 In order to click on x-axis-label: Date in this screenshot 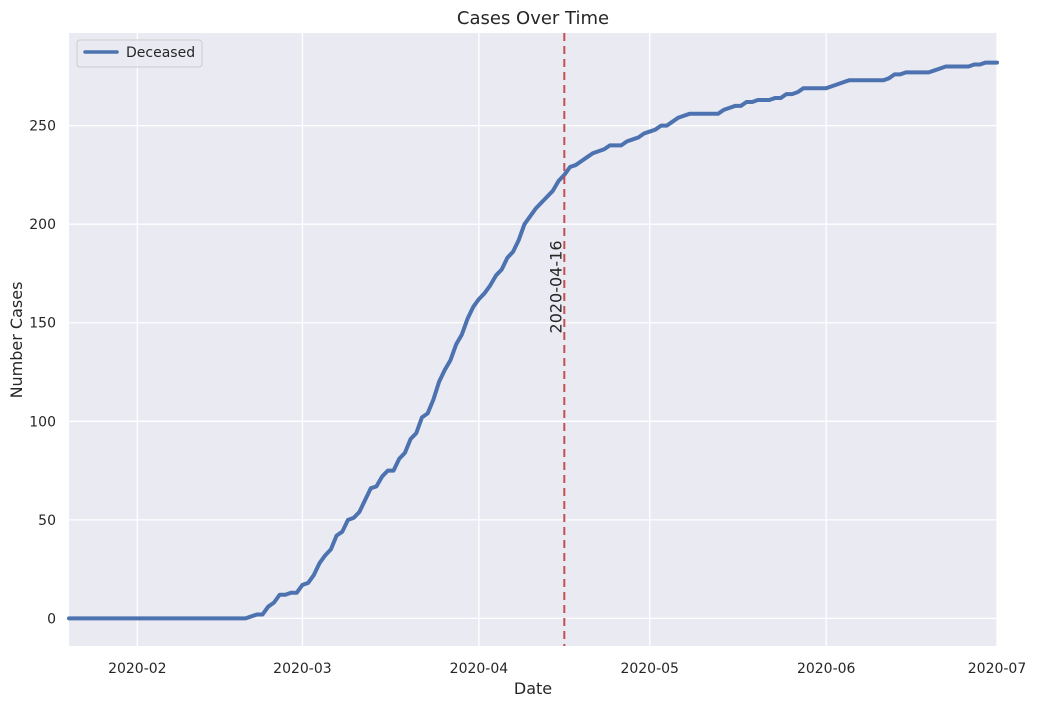, I will do `click(533, 688)`.